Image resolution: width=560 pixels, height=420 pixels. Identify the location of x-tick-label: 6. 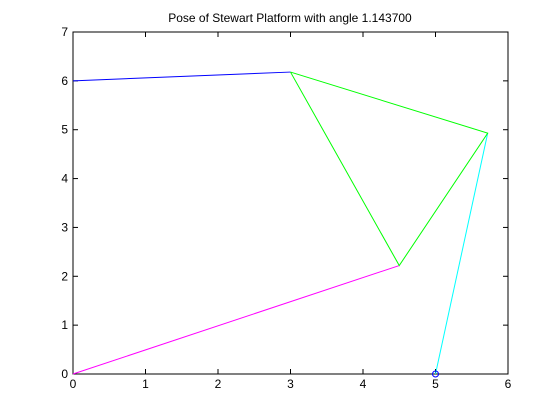
(508, 384).